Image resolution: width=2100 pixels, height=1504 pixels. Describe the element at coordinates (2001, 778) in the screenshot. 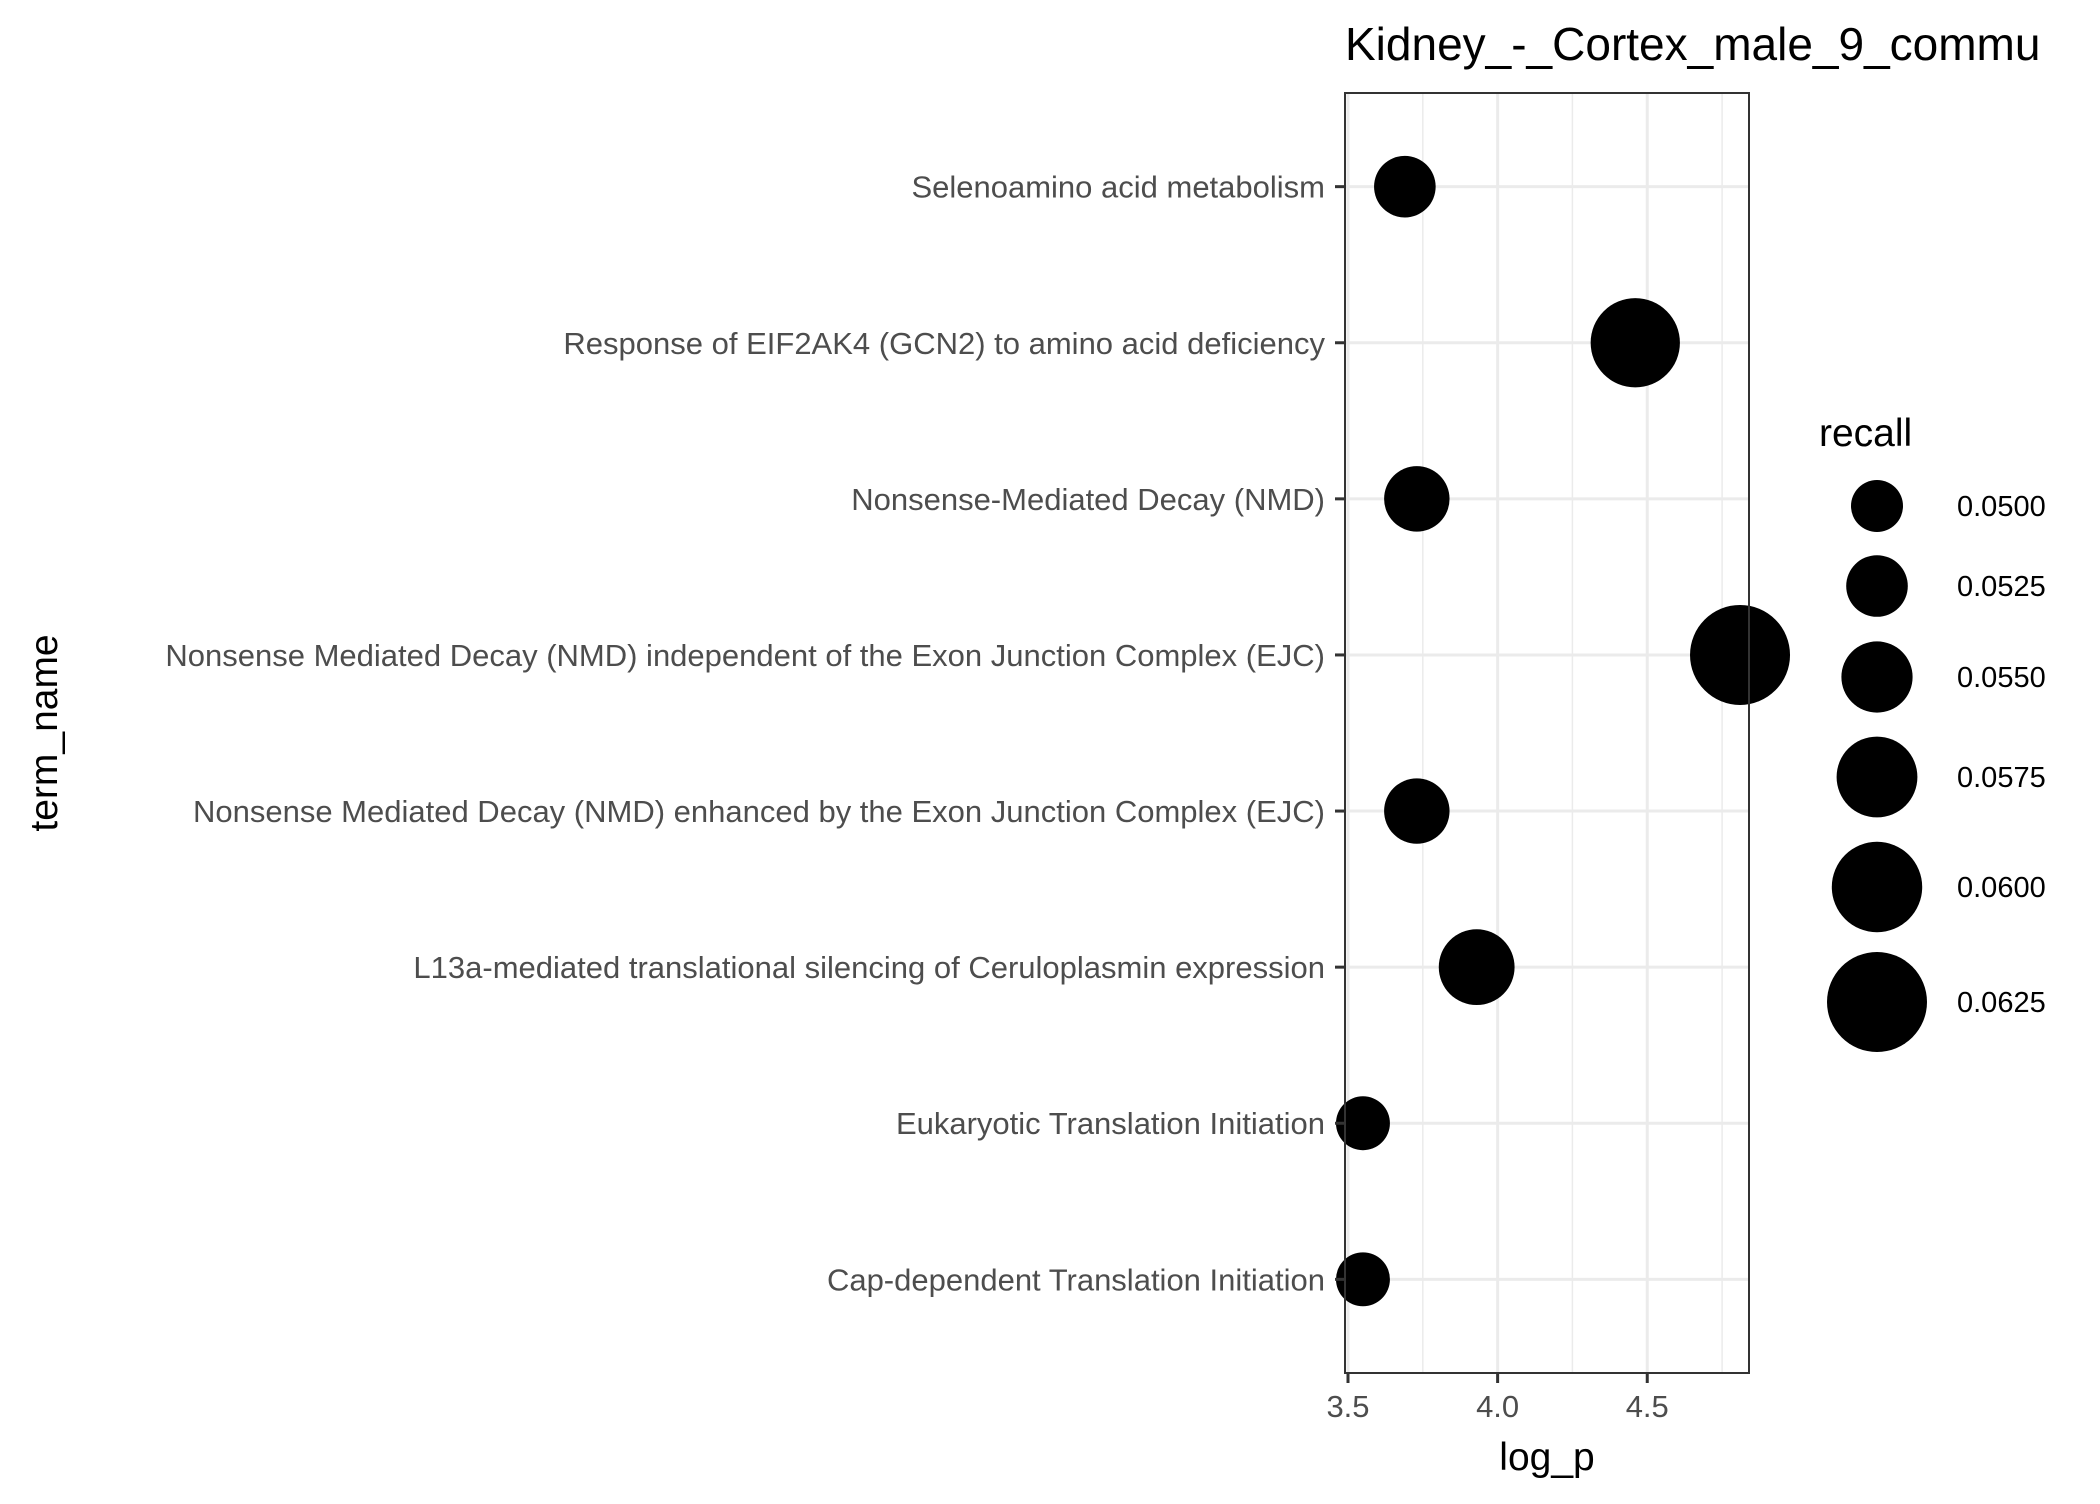

I see `legend-label-3: 0.0575` at that location.